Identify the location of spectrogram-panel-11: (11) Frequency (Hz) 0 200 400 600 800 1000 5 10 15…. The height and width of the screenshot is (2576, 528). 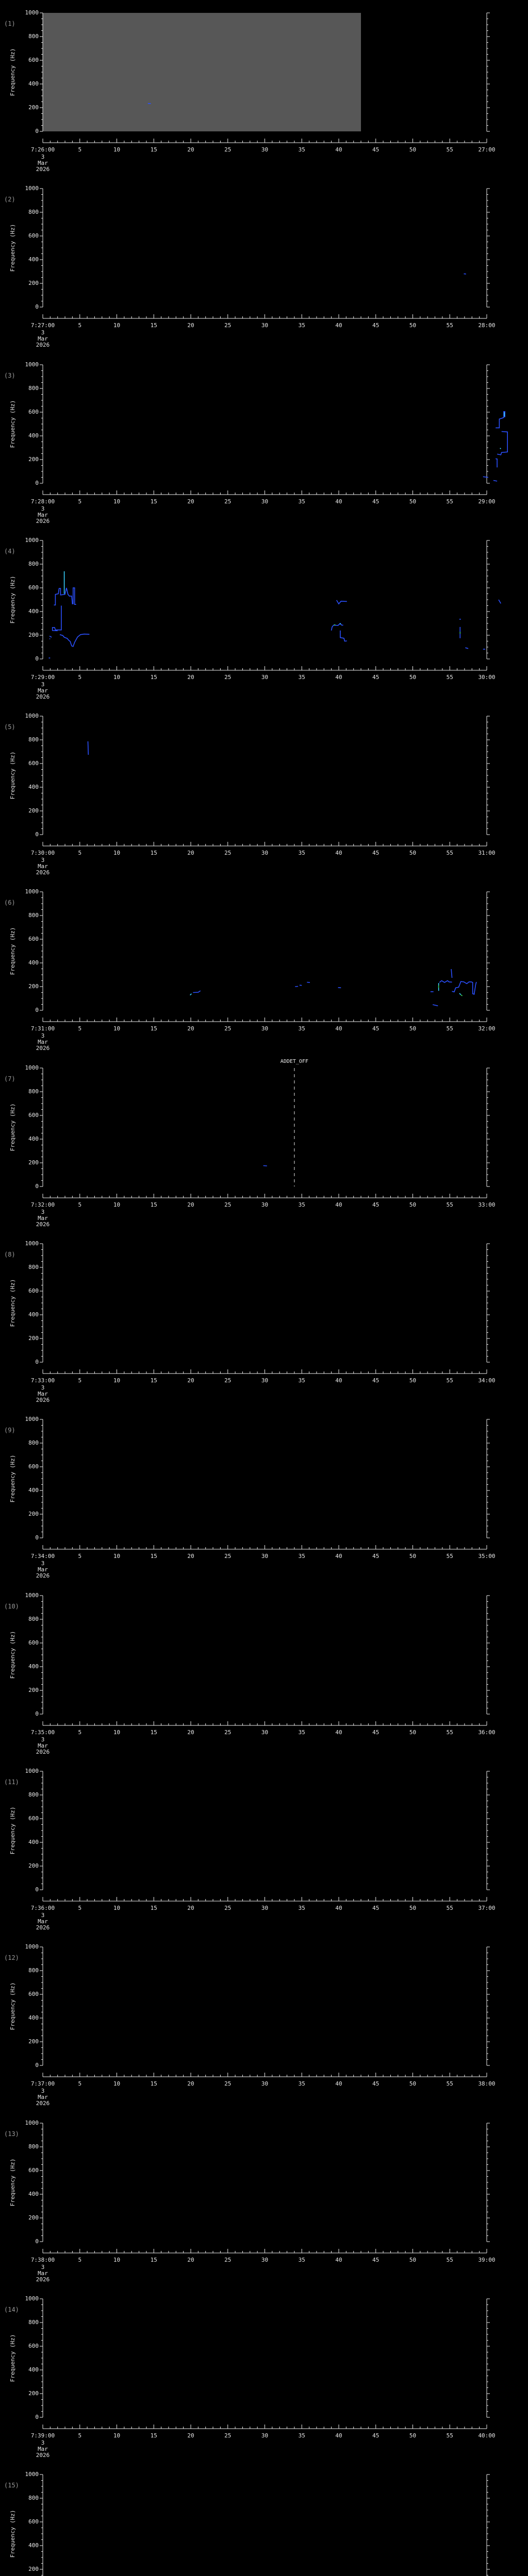
(264, 1846).